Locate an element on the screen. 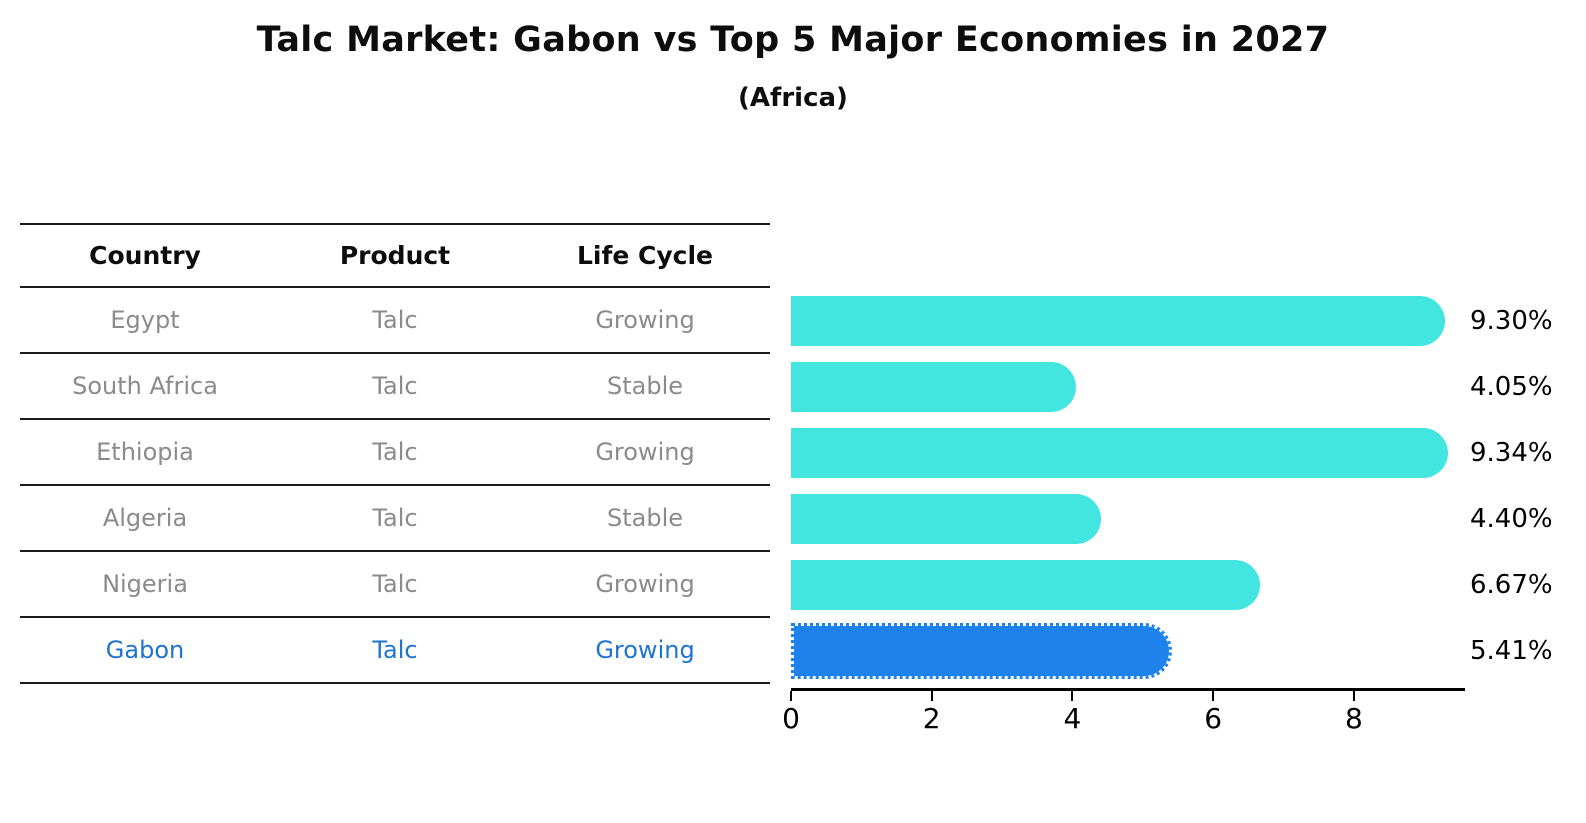 The height and width of the screenshot is (823, 1586). table-header-row: Country Product Life Cycle is located at coordinates (395, 255).